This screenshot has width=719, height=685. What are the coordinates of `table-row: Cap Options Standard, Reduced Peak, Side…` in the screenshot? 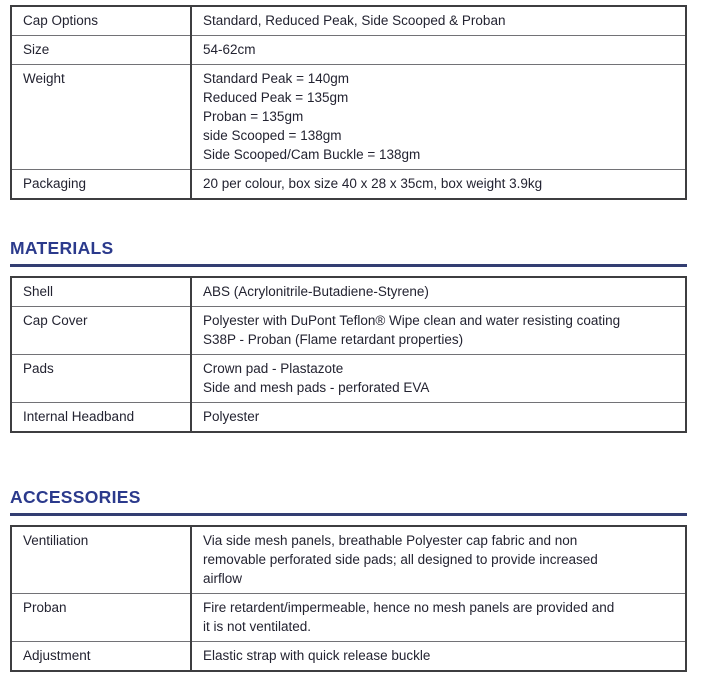 It's located at (348, 21).